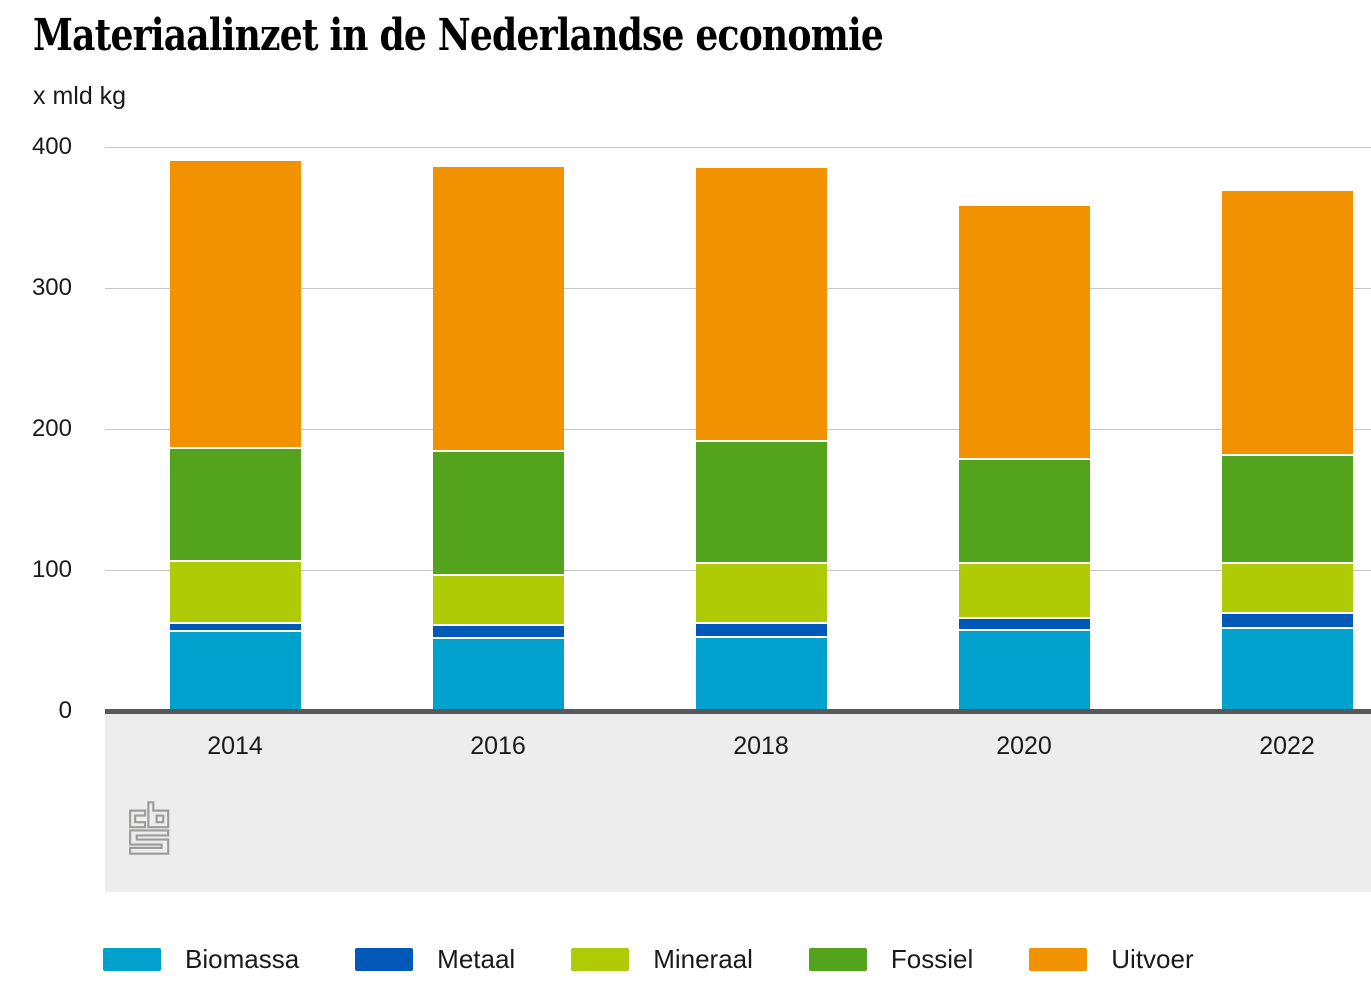  I want to click on cbs-logo-letter-s, so click(149, 842).